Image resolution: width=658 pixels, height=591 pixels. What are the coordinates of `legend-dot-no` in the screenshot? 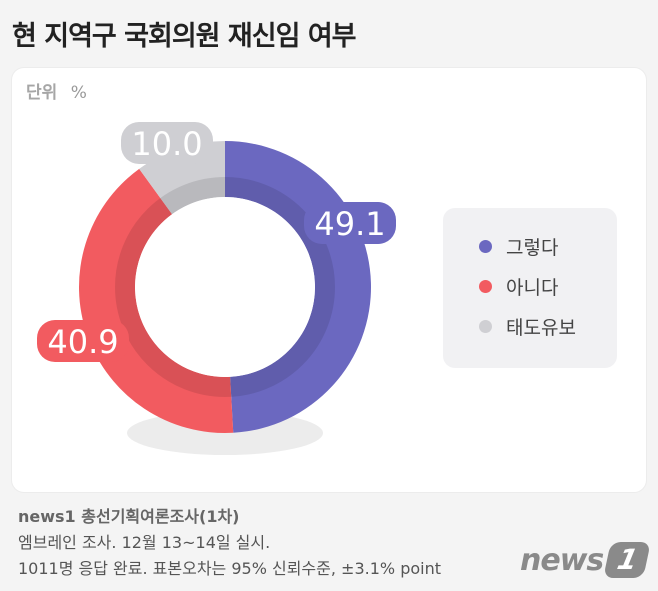 It's located at (485, 286).